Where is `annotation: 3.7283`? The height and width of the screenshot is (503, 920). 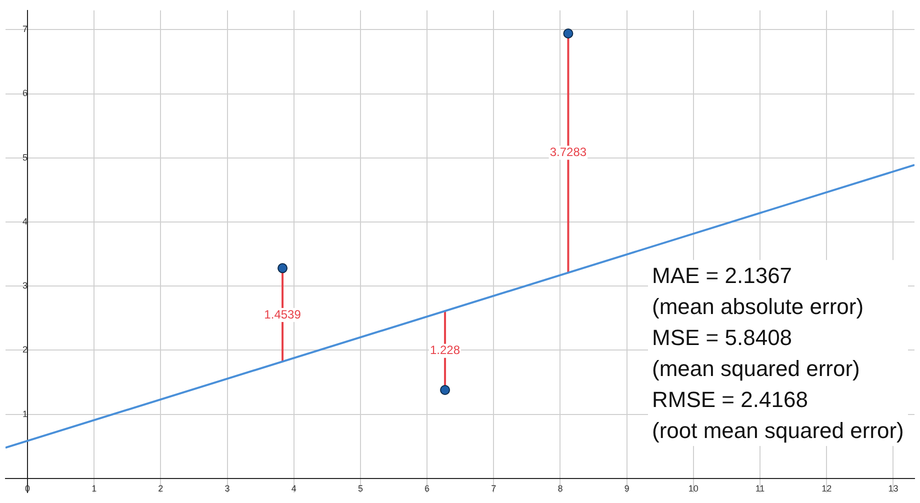
annotation: 3.7283 is located at coordinates (568, 152).